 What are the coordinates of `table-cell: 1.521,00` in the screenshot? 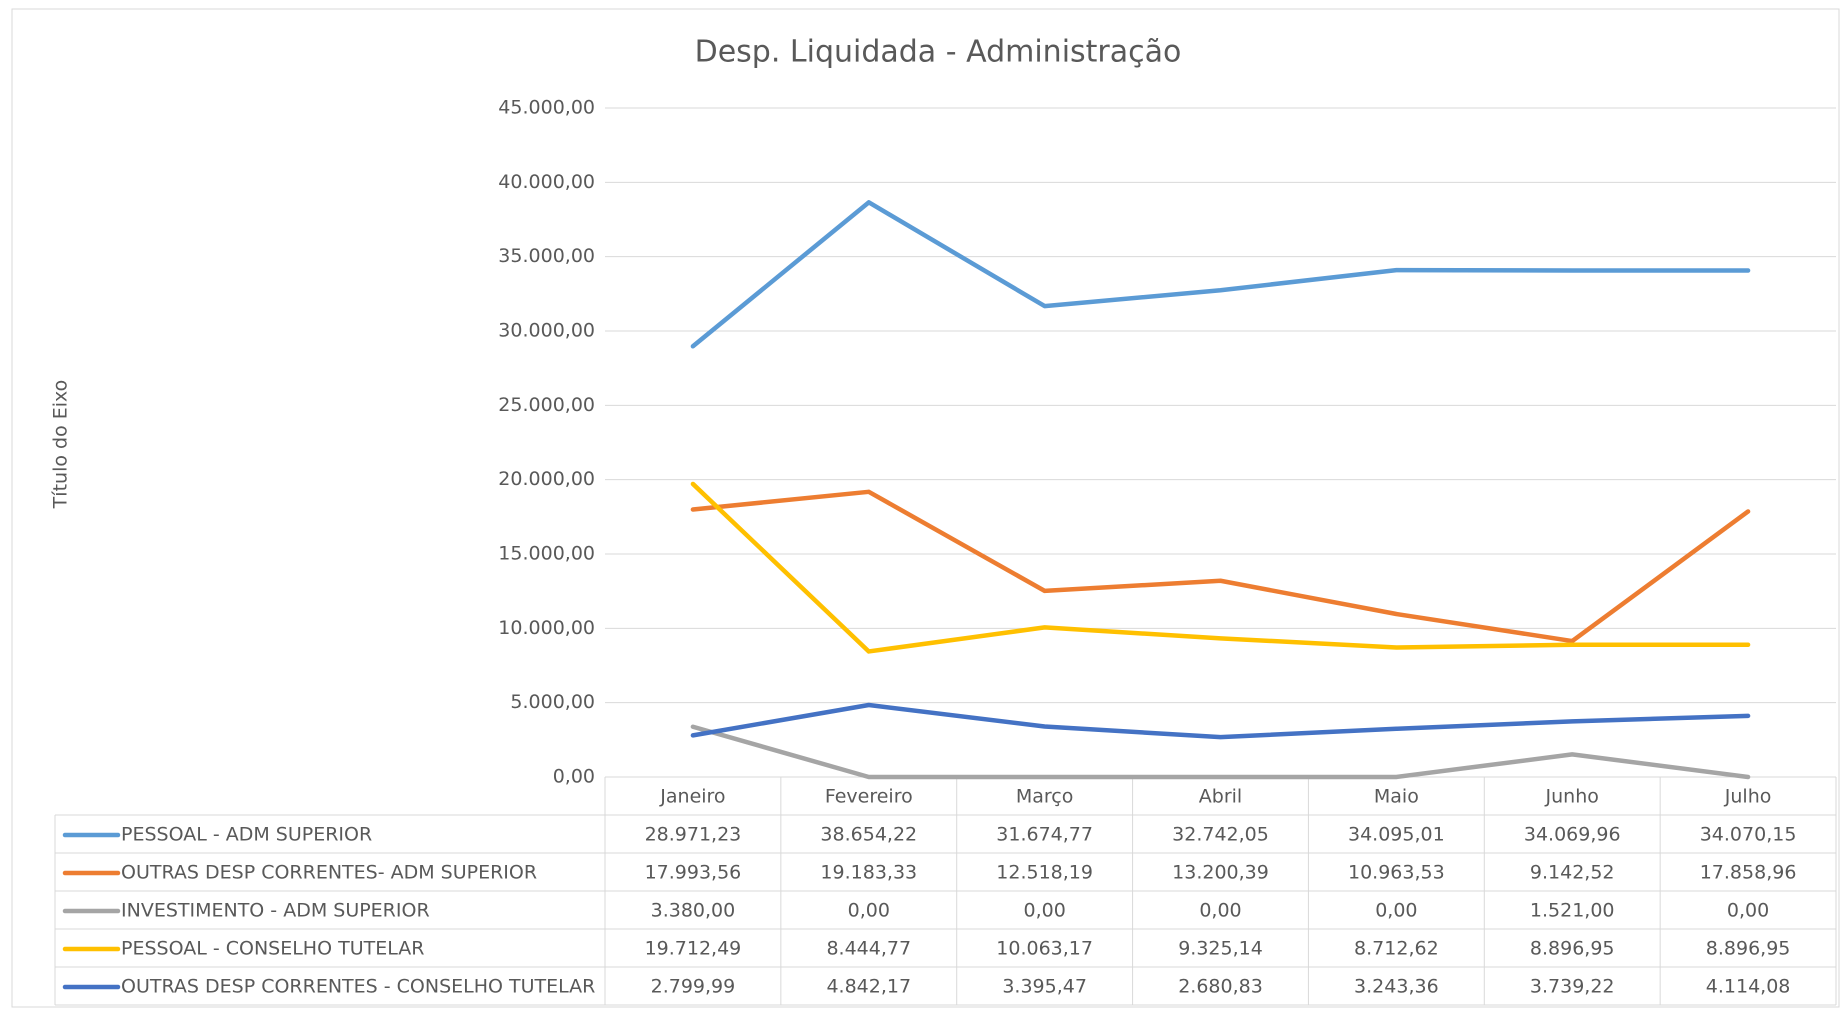 It's located at (1572, 911).